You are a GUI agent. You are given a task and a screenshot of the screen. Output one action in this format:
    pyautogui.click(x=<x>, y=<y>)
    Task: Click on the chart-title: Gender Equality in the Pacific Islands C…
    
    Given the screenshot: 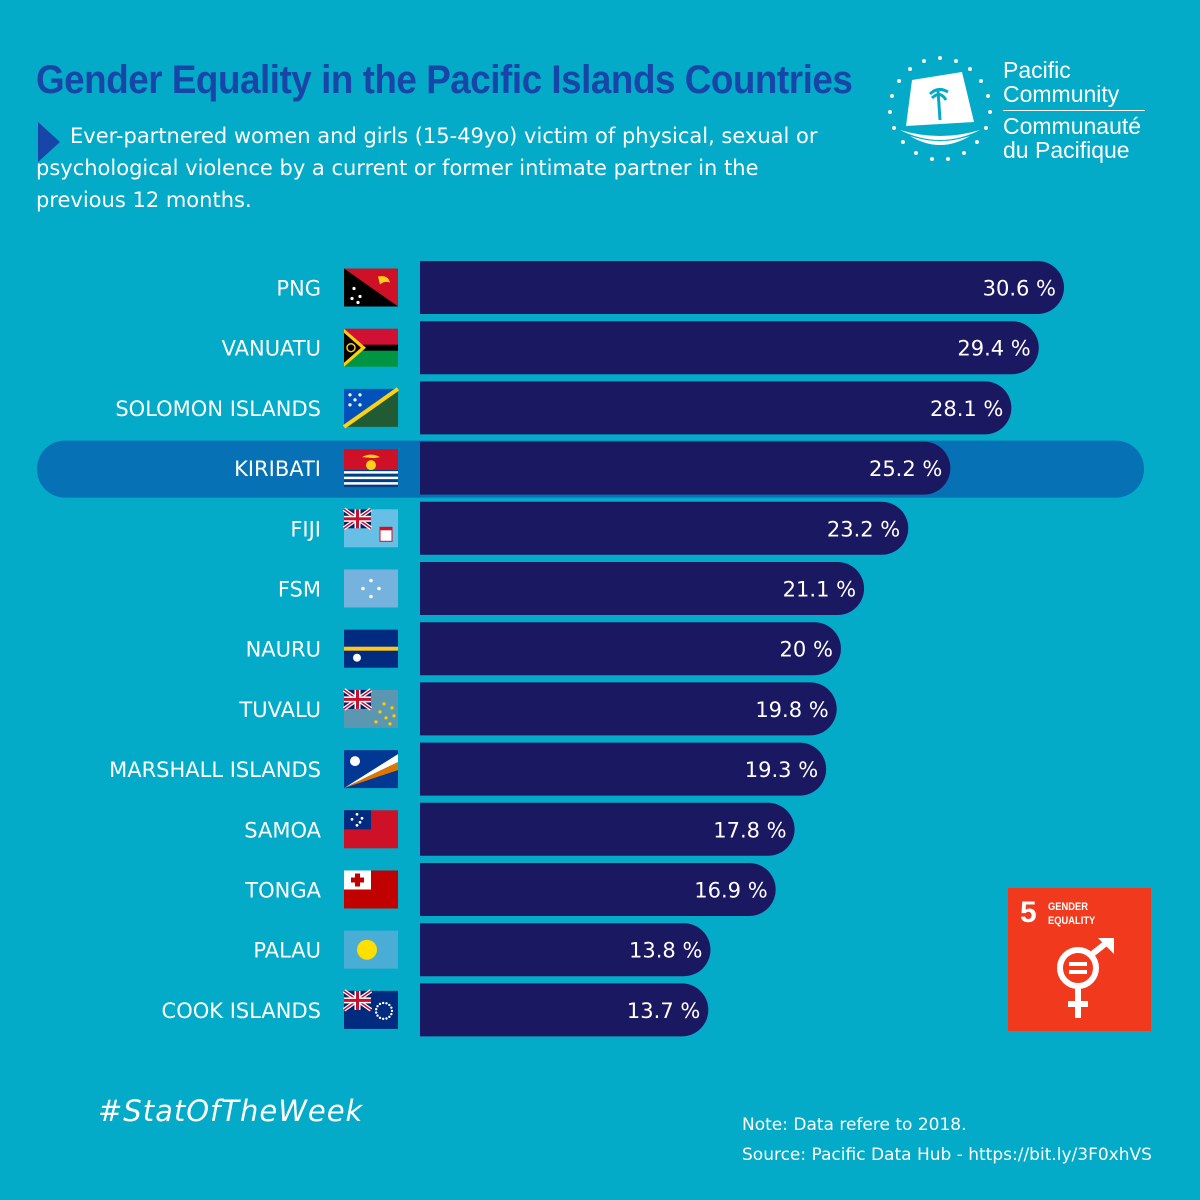 What is the action you would take?
    pyautogui.click(x=444, y=80)
    